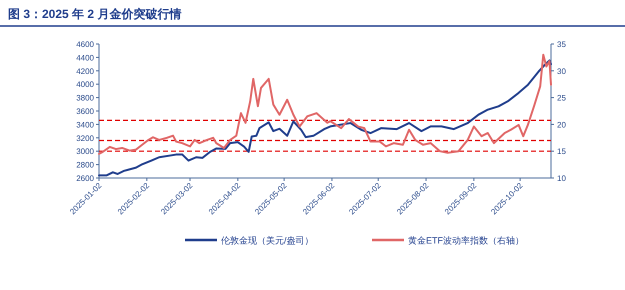 Image resolution: width=625 pixels, height=290 pixels. I want to click on y2-tick-label: 15, so click(561, 151).